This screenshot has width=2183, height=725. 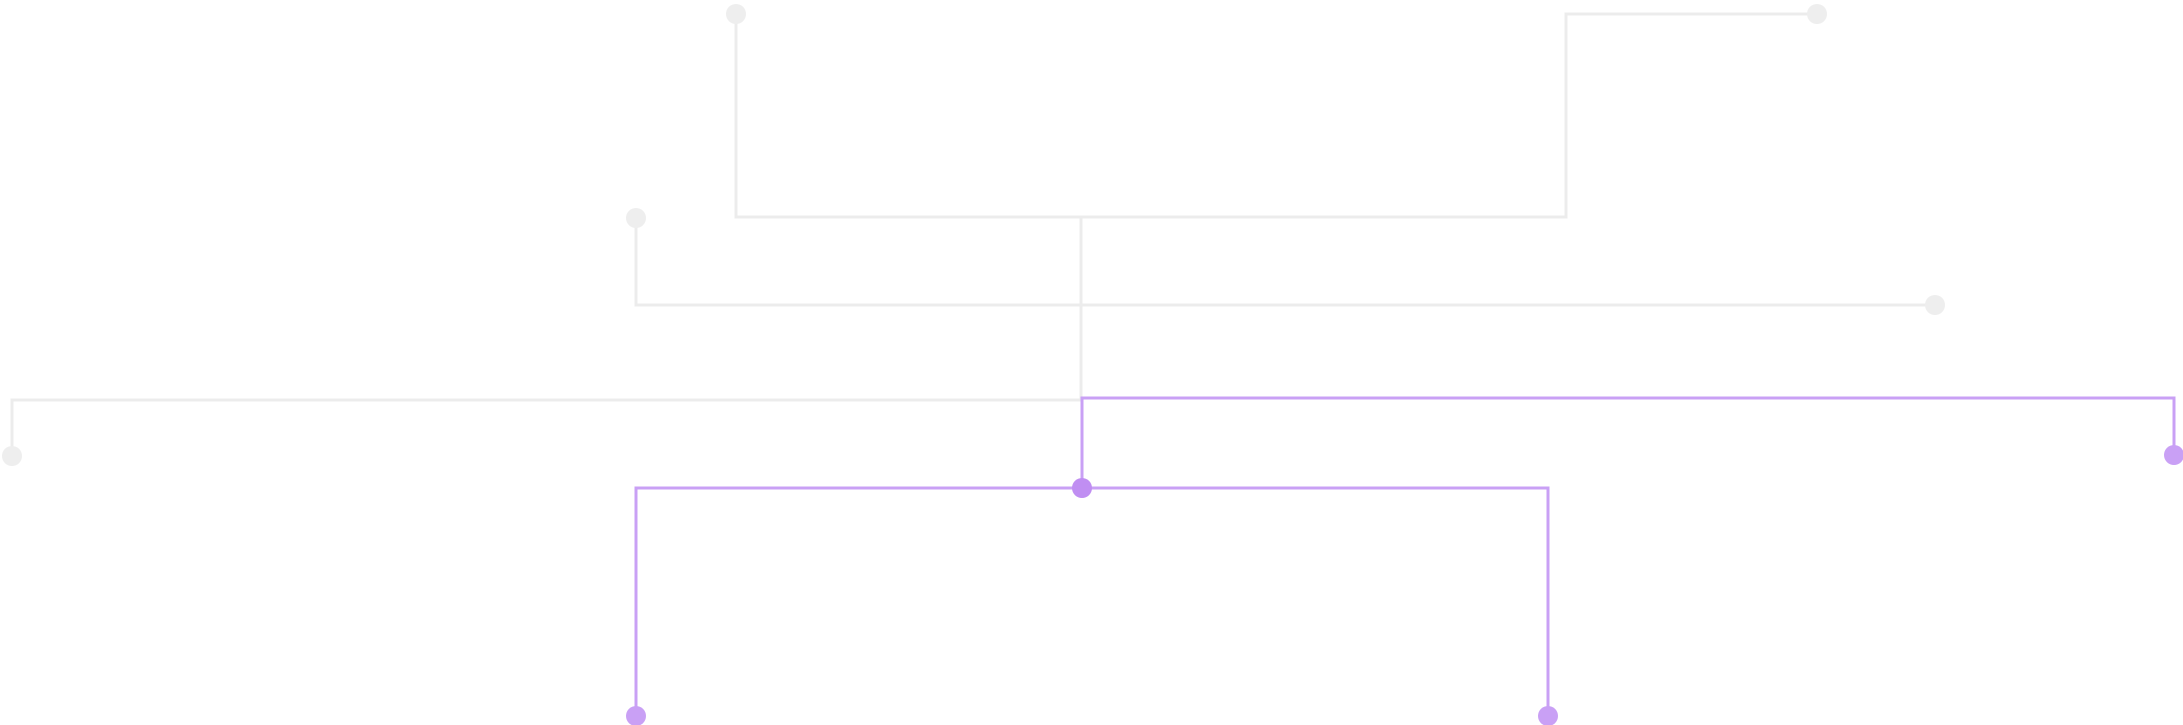 I want to click on inactive-line-top-right, so click(x=1449, y=115).